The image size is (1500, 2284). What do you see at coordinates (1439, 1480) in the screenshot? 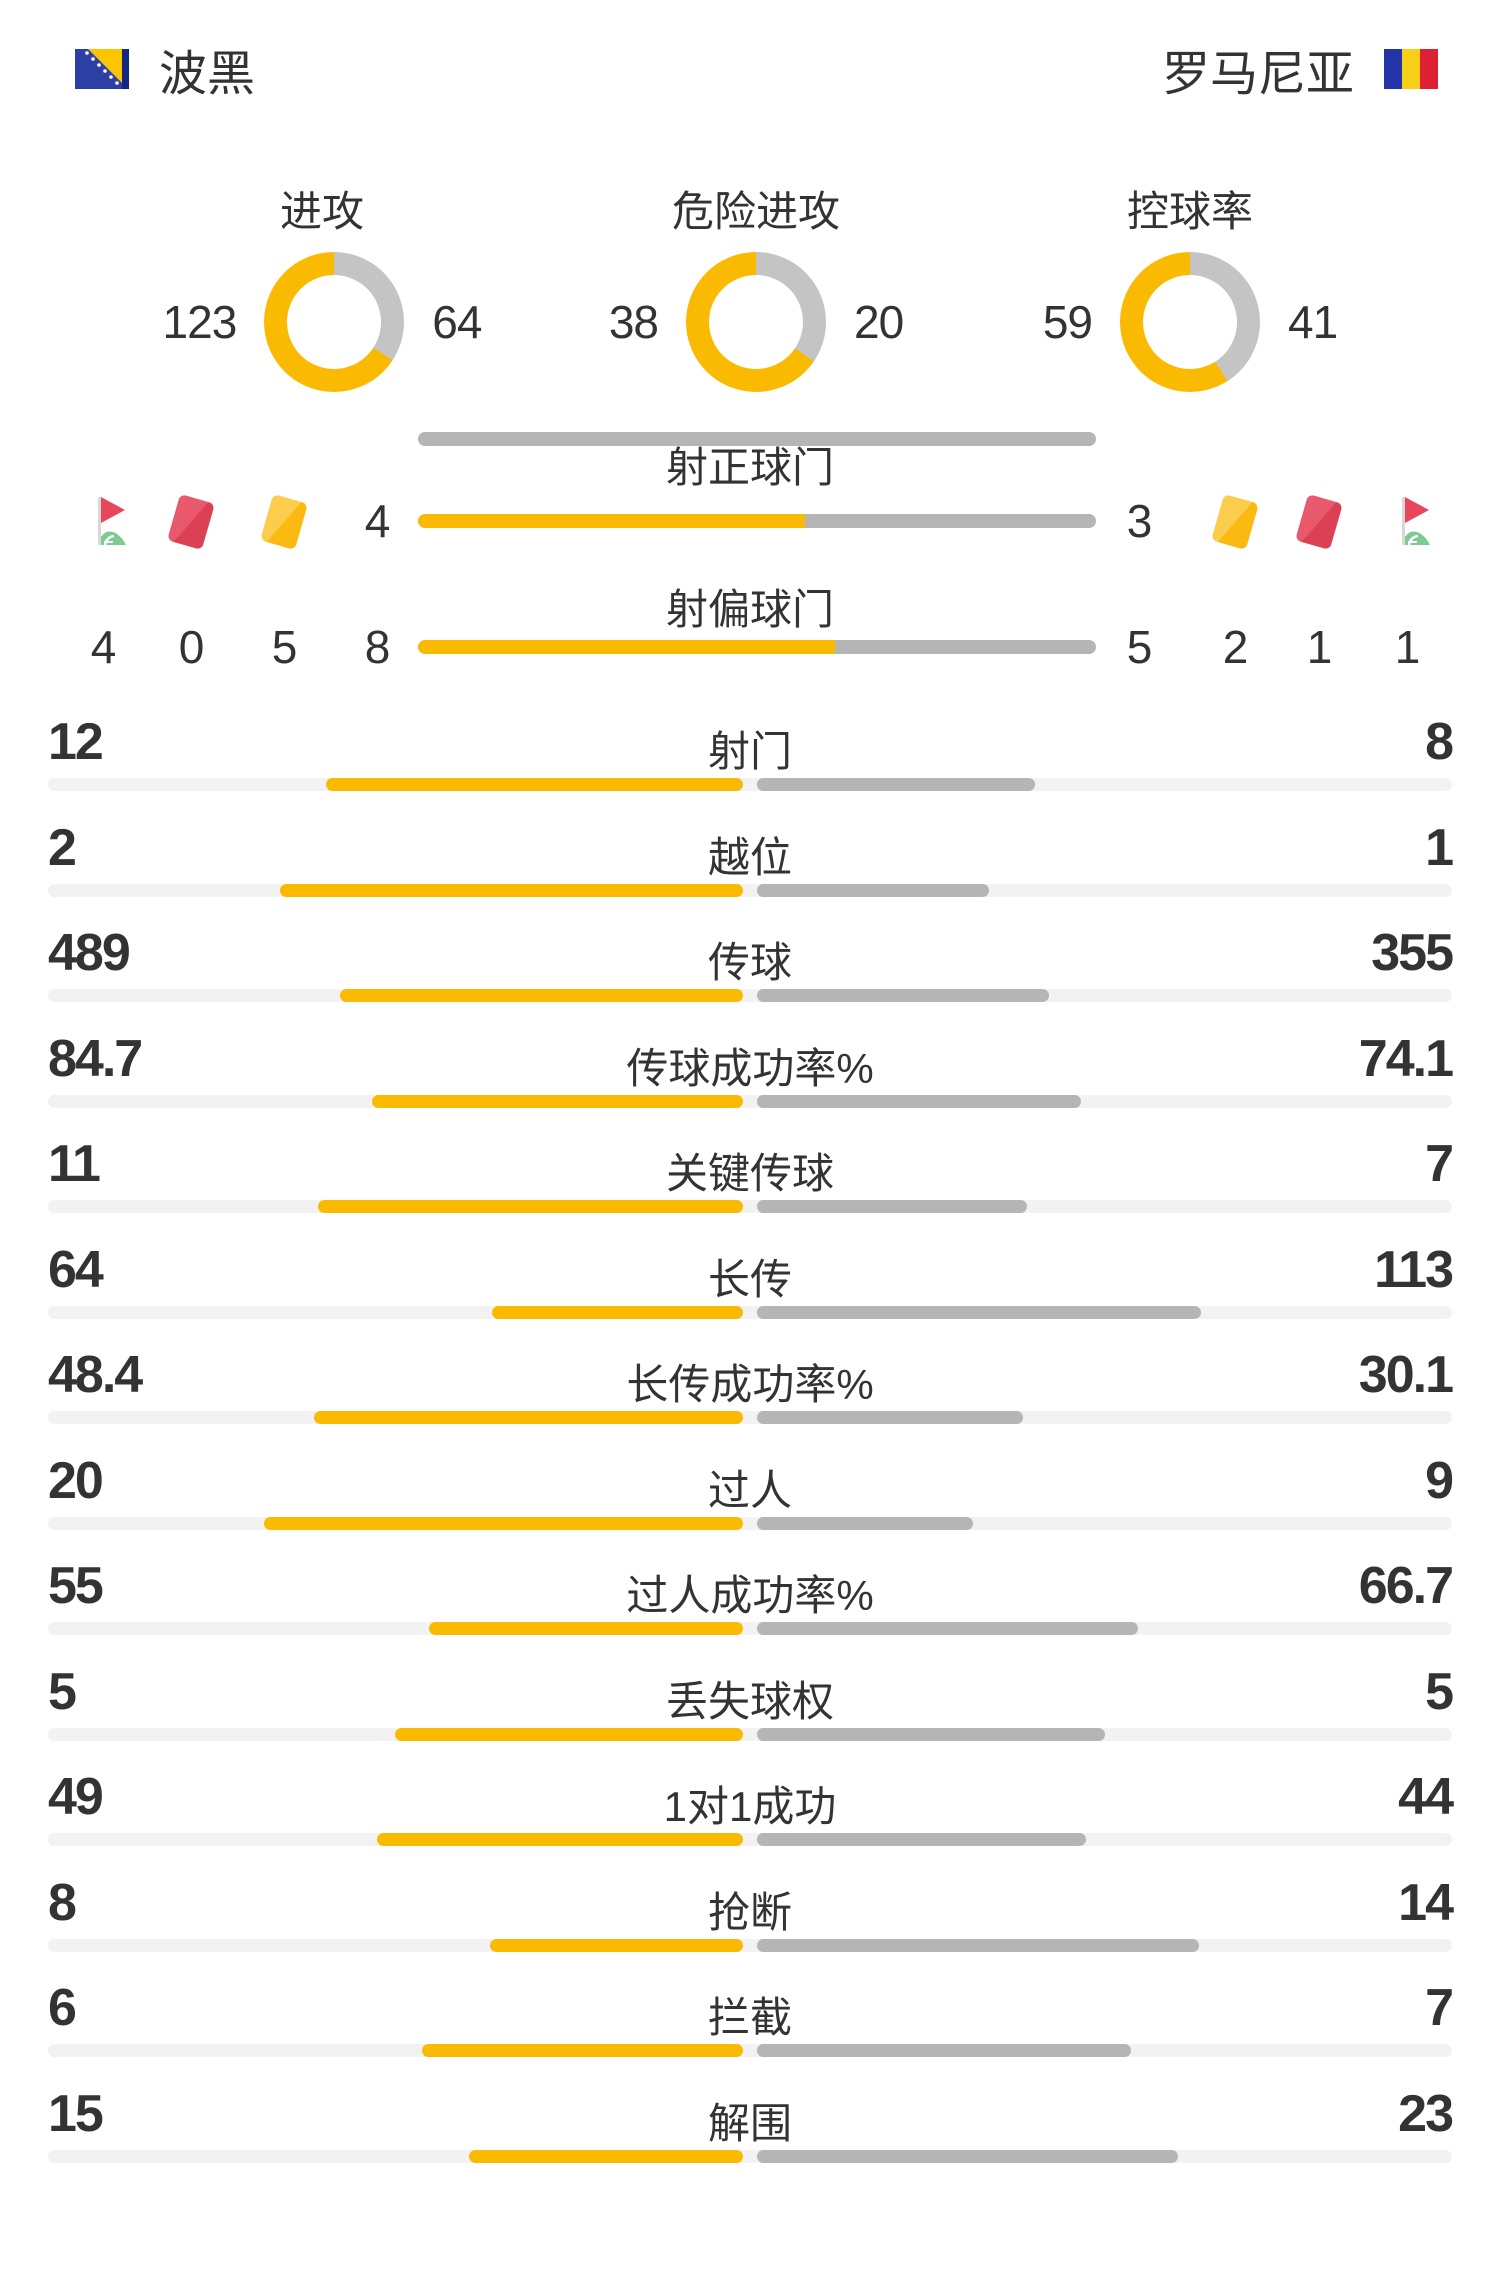
I see `stat-away-value: 9` at bounding box center [1439, 1480].